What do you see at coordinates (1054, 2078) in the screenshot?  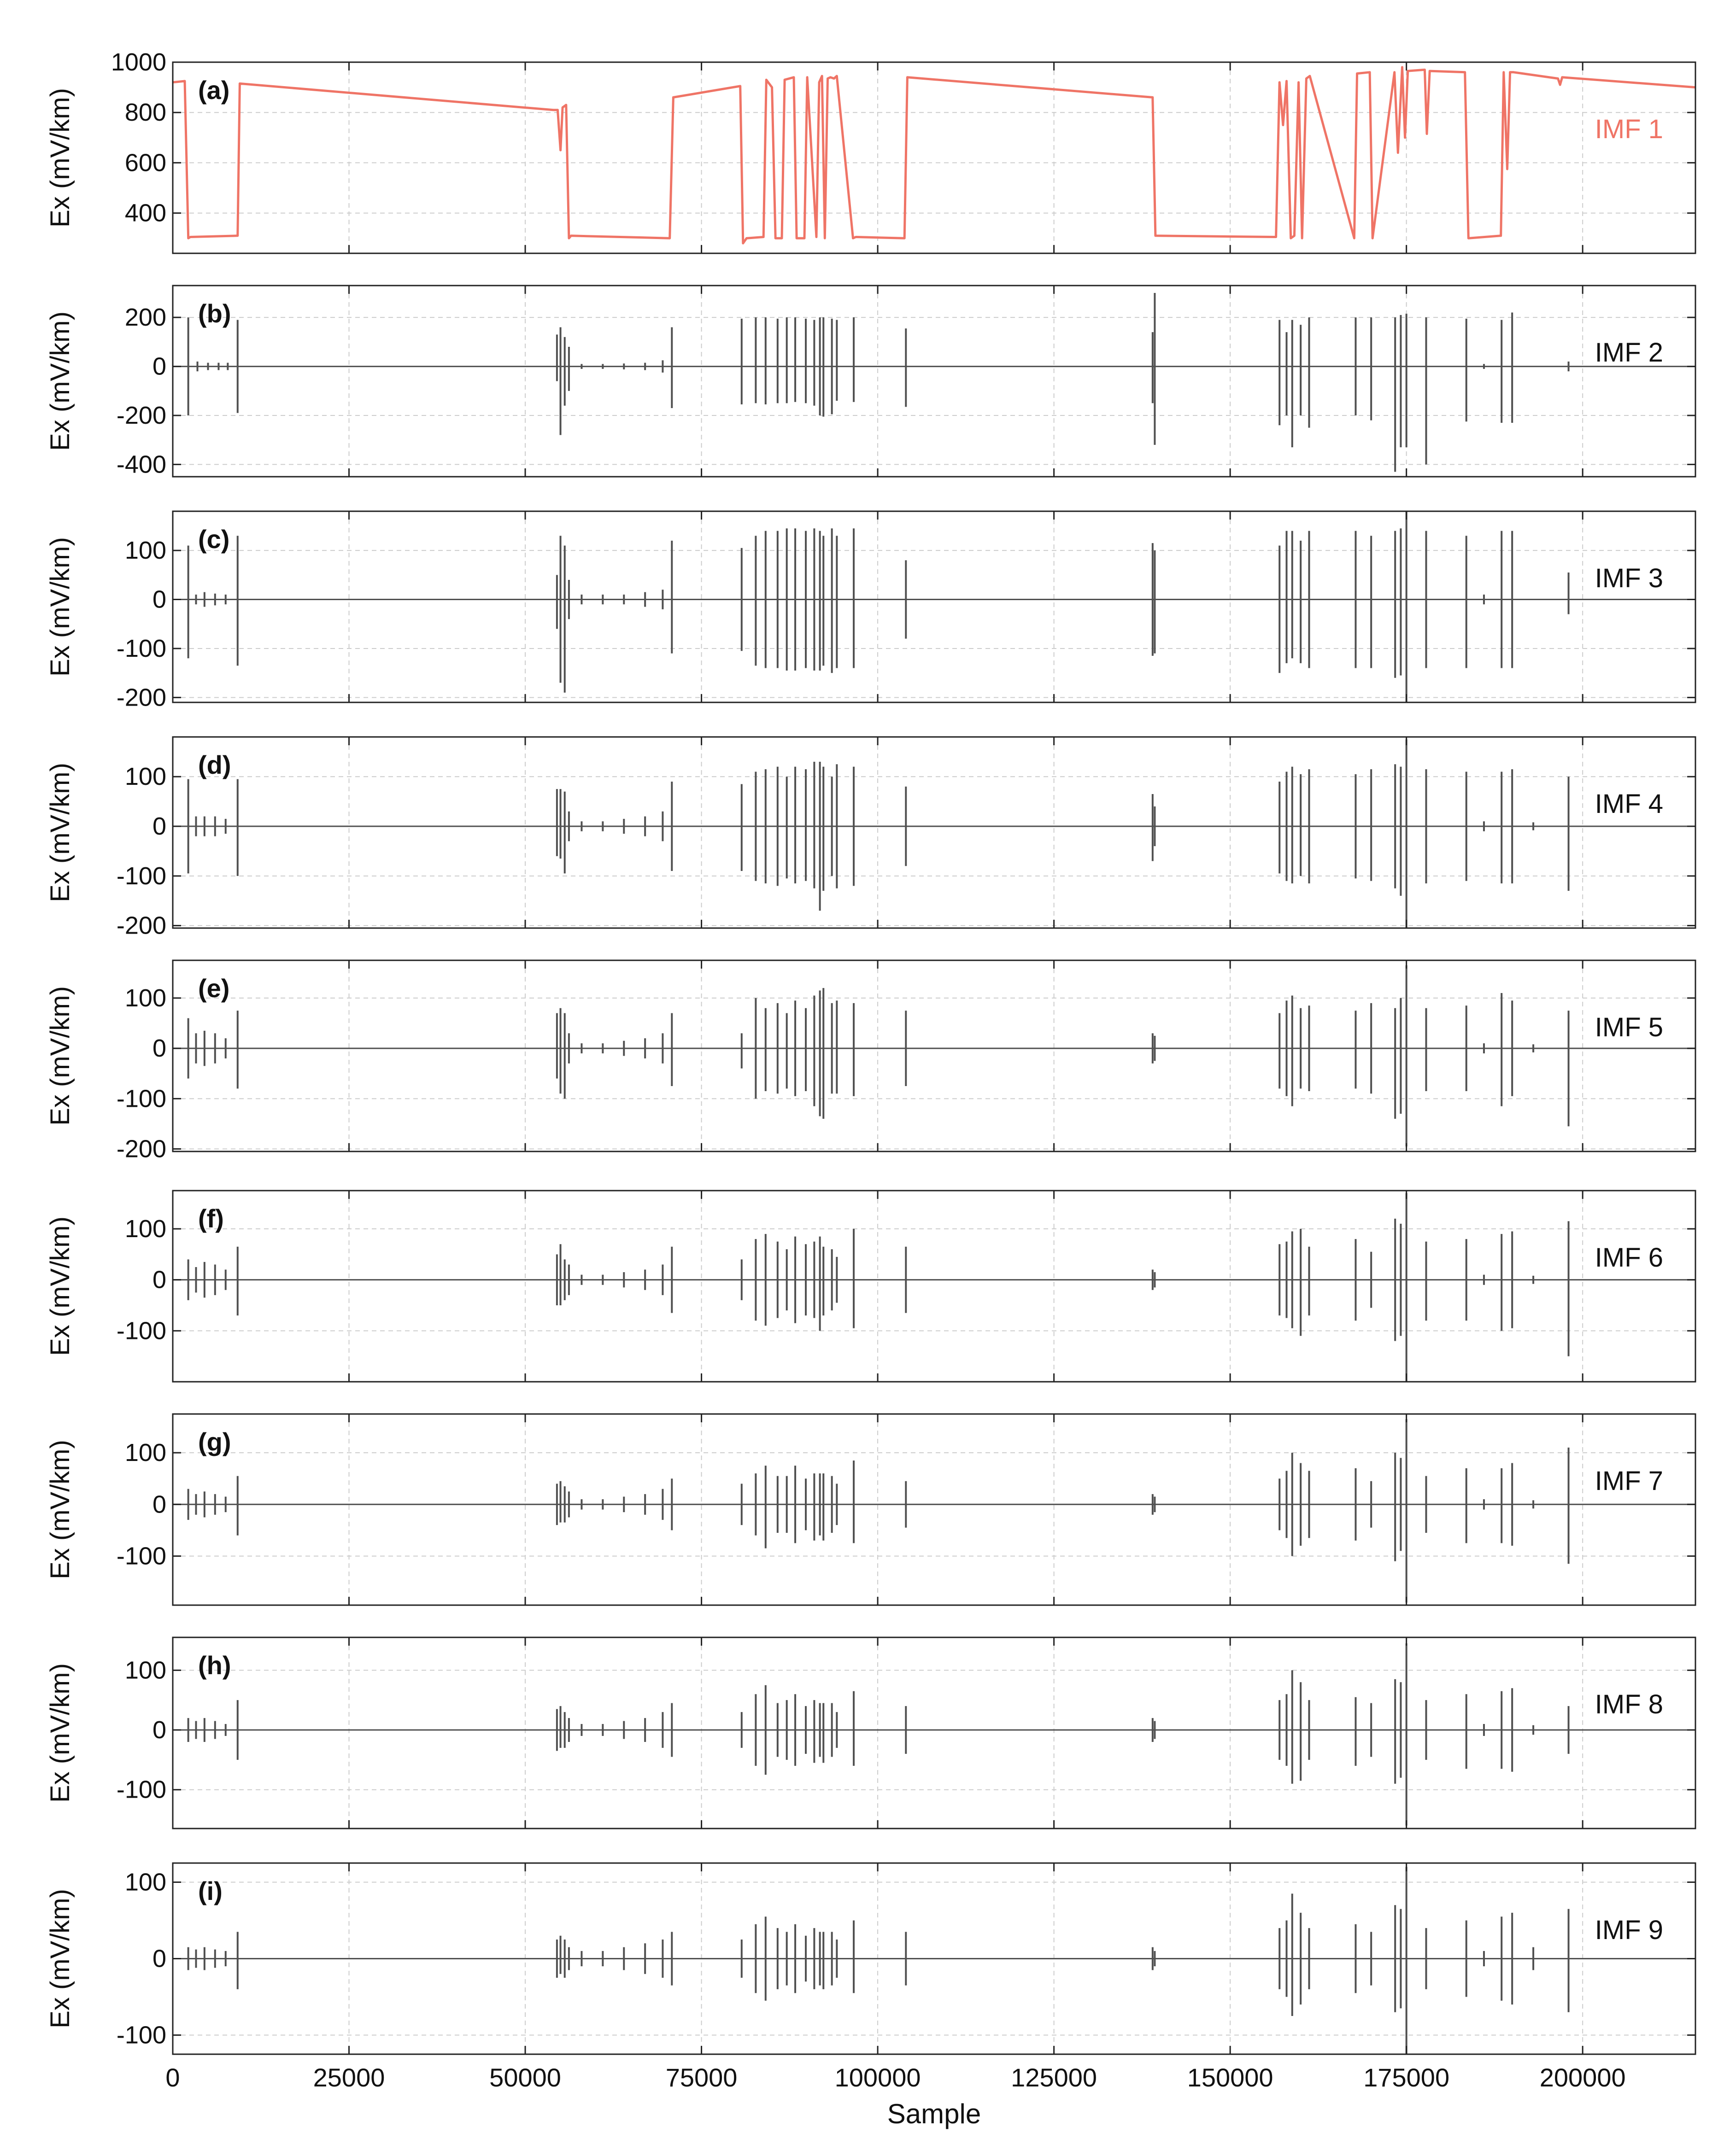 I see `x-tick-label: 125000` at bounding box center [1054, 2078].